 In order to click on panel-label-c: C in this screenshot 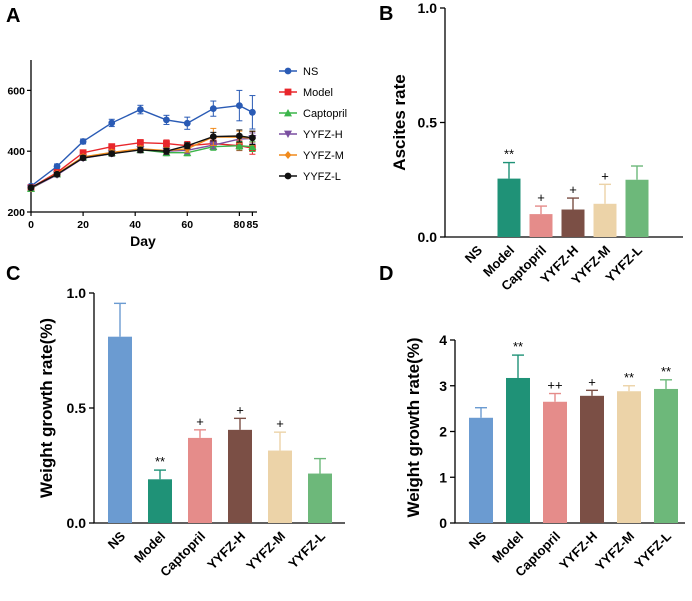, I will do `click(13, 274)`.